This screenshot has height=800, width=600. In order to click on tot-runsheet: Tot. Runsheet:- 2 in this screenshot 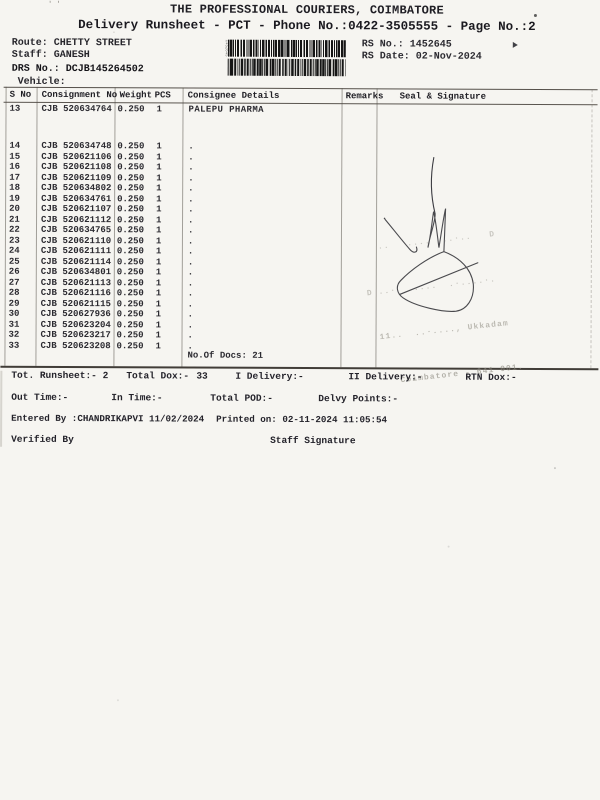, I will do `click(60, 375)`.